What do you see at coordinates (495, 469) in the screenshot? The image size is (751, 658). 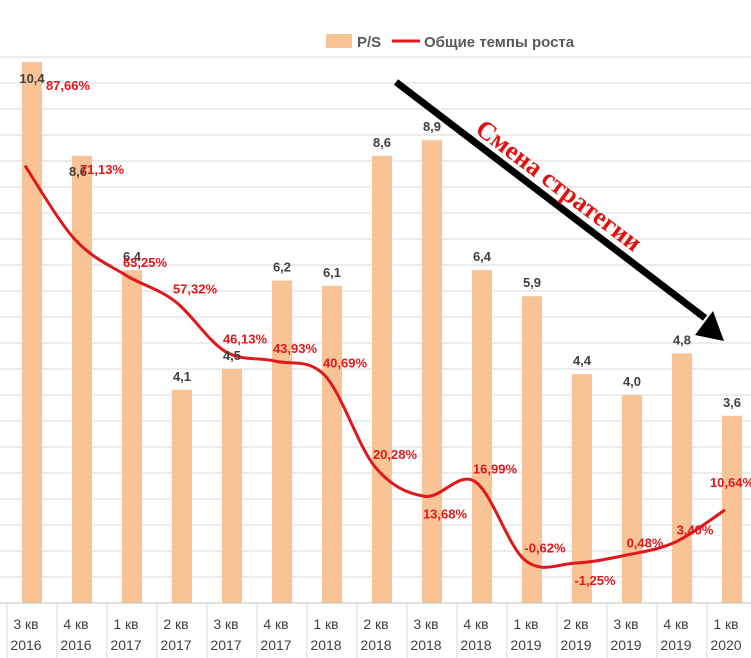 I see `growth-value-label: 16,99%` at bounding box center [495, 469].